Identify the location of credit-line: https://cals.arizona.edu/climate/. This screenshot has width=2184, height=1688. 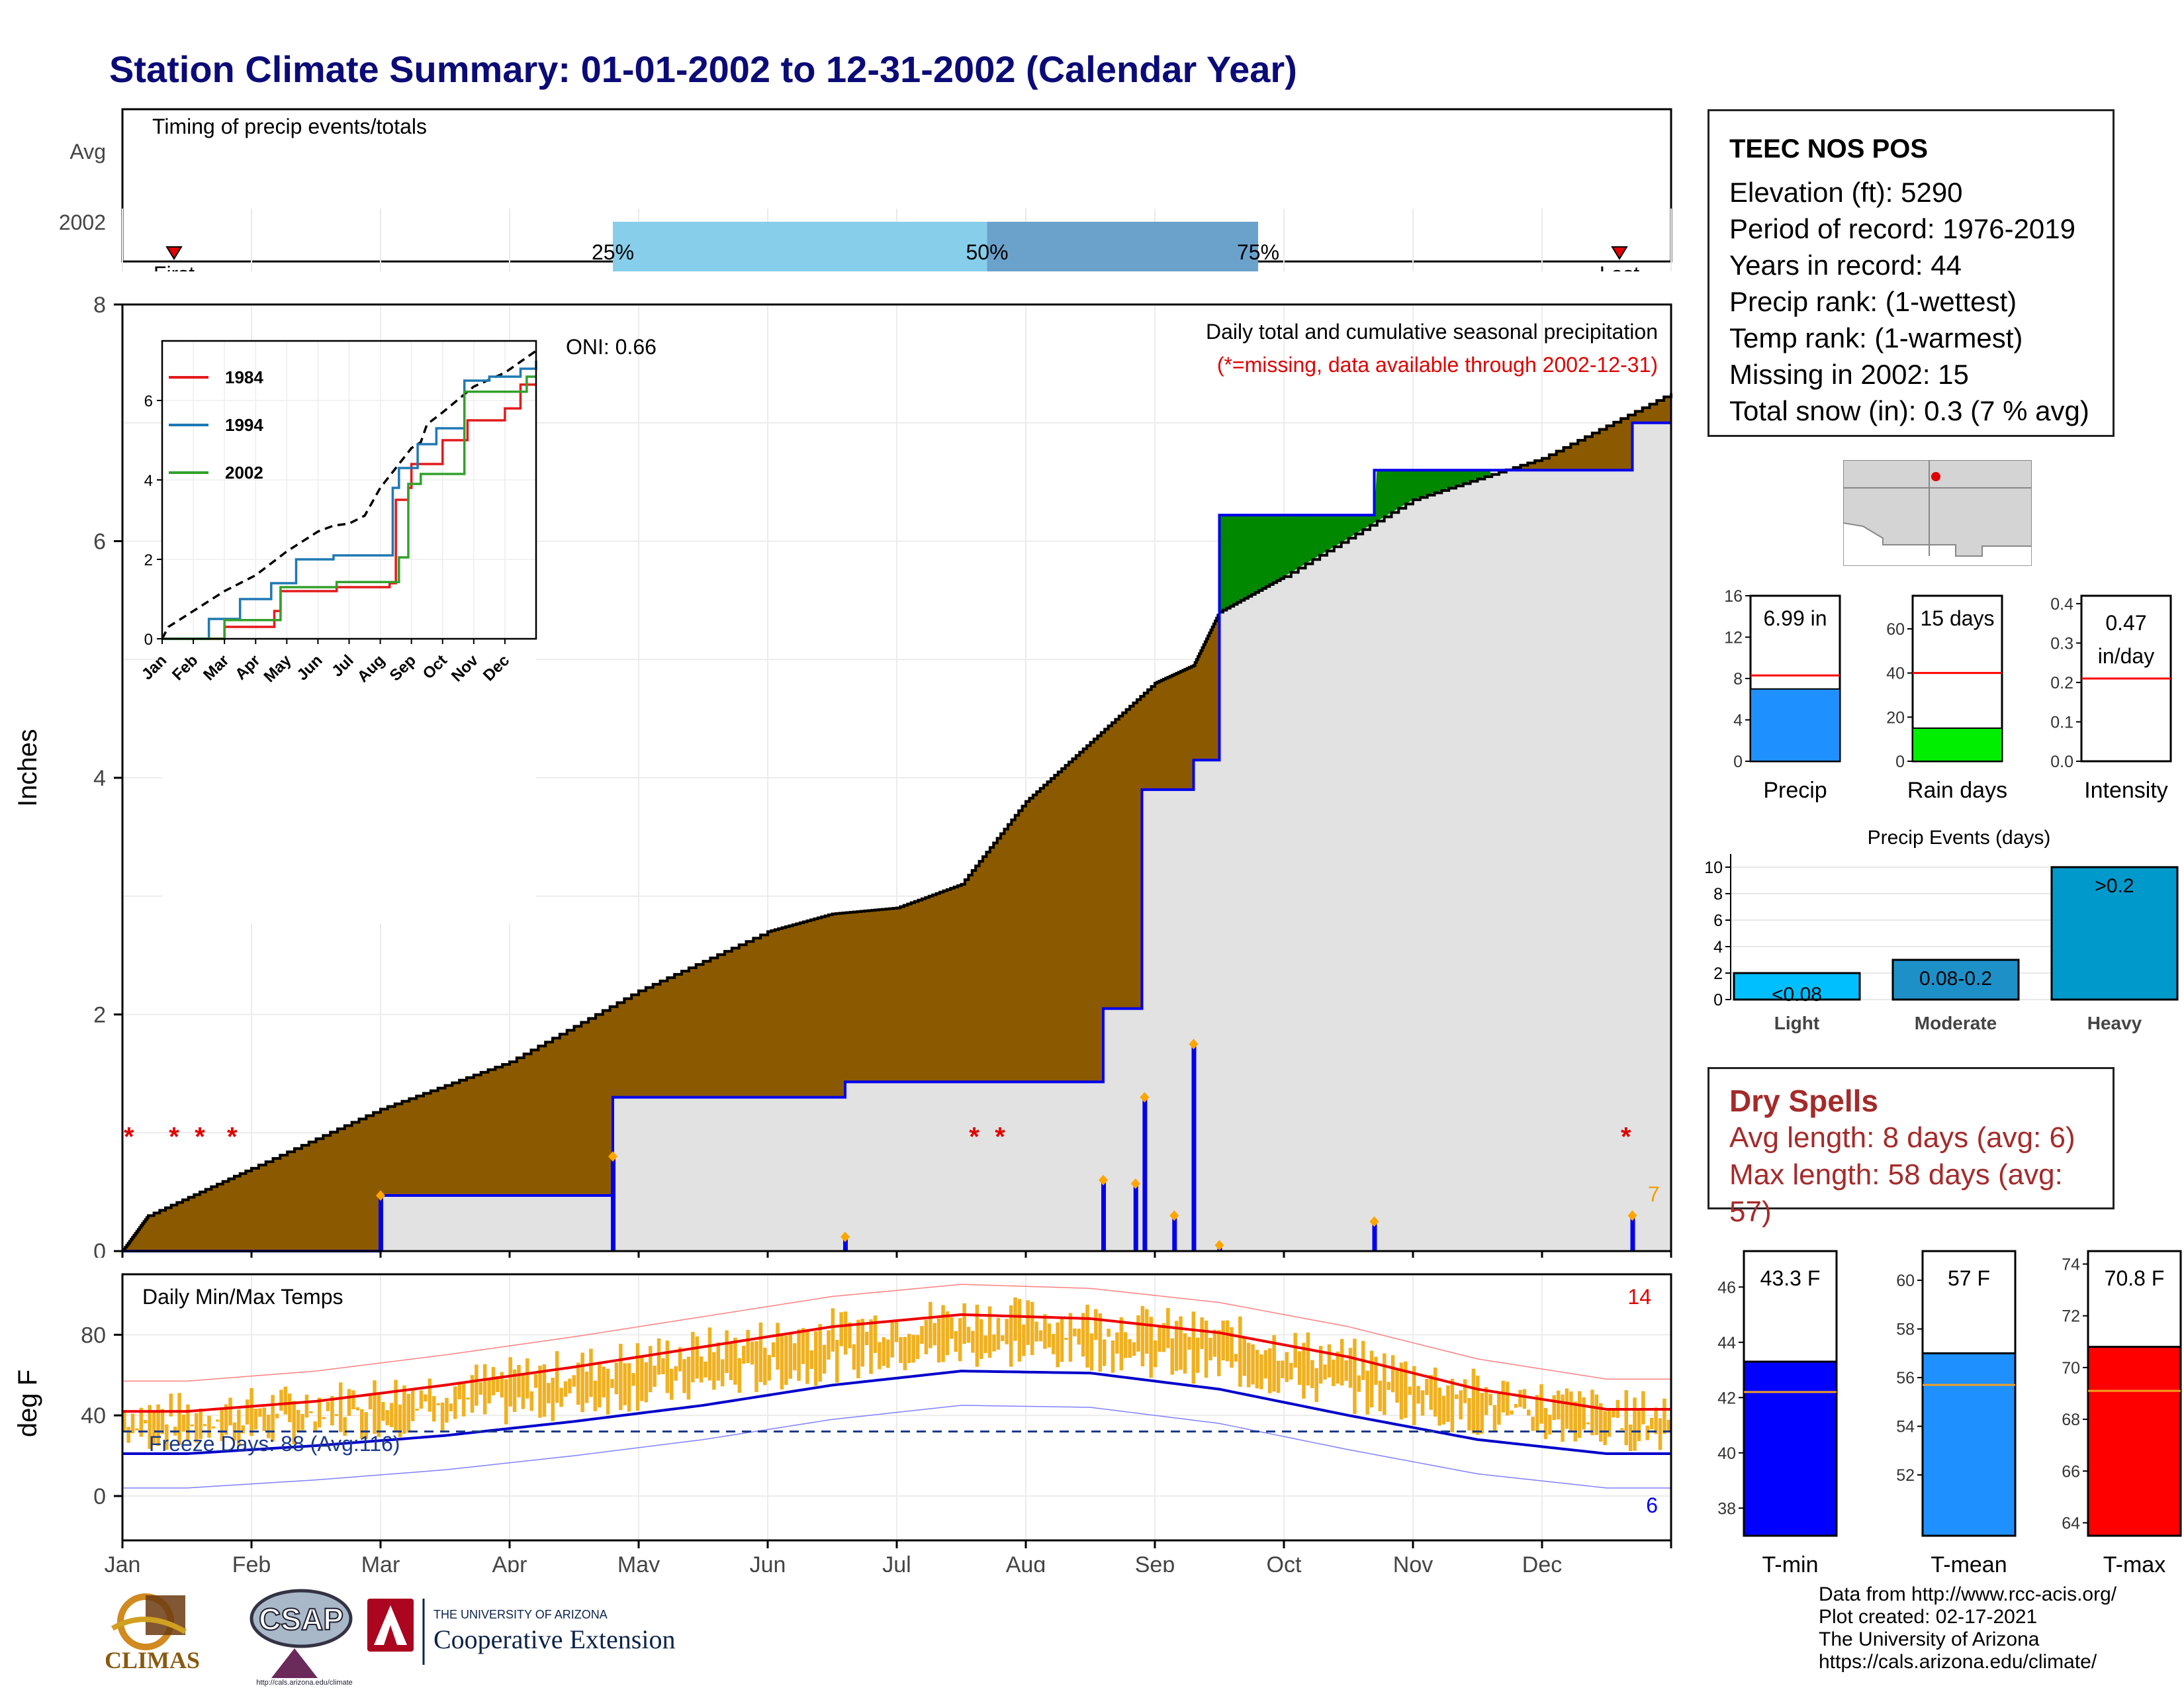
(1958, 1662).